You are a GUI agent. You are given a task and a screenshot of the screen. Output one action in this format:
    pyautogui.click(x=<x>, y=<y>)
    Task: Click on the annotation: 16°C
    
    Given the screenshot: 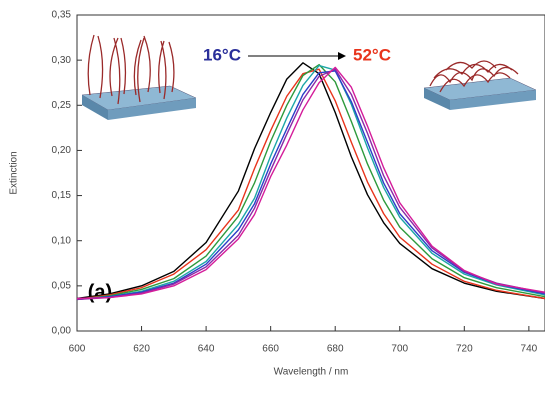 What is the action you would take?
    pyautogui.click(x=222, y=54)
    